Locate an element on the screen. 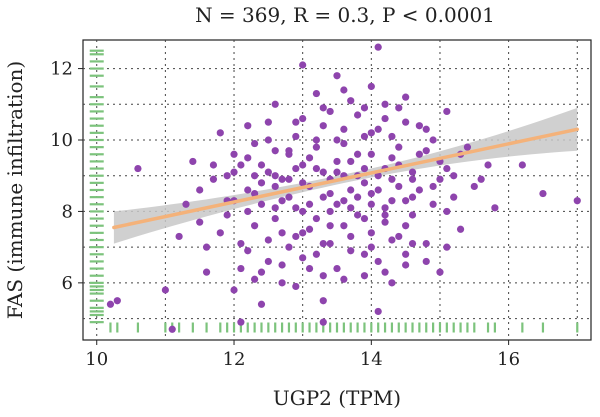  x-tick-label: 14 is located at coordinates (371, 359).